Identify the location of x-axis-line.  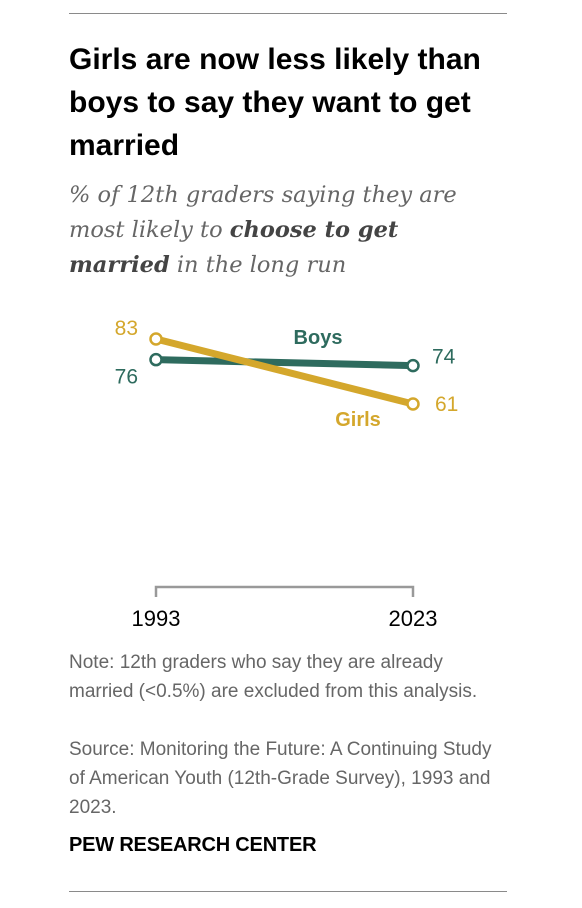
(284, 591).